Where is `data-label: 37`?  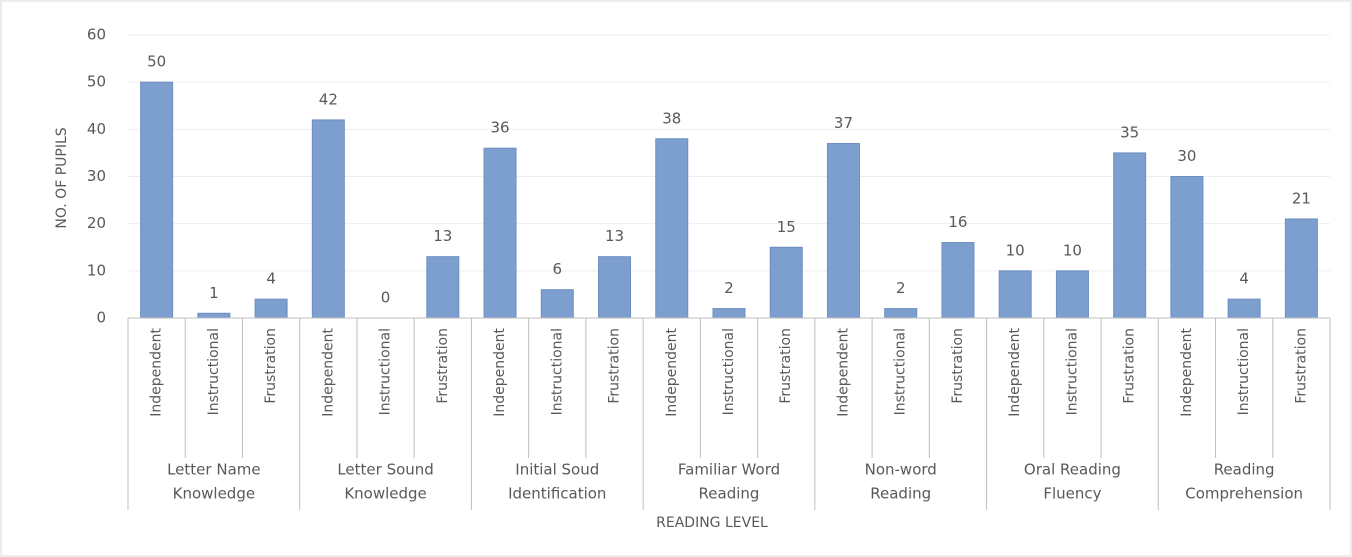 data-label: 37 is located at coordinates (843, 123).